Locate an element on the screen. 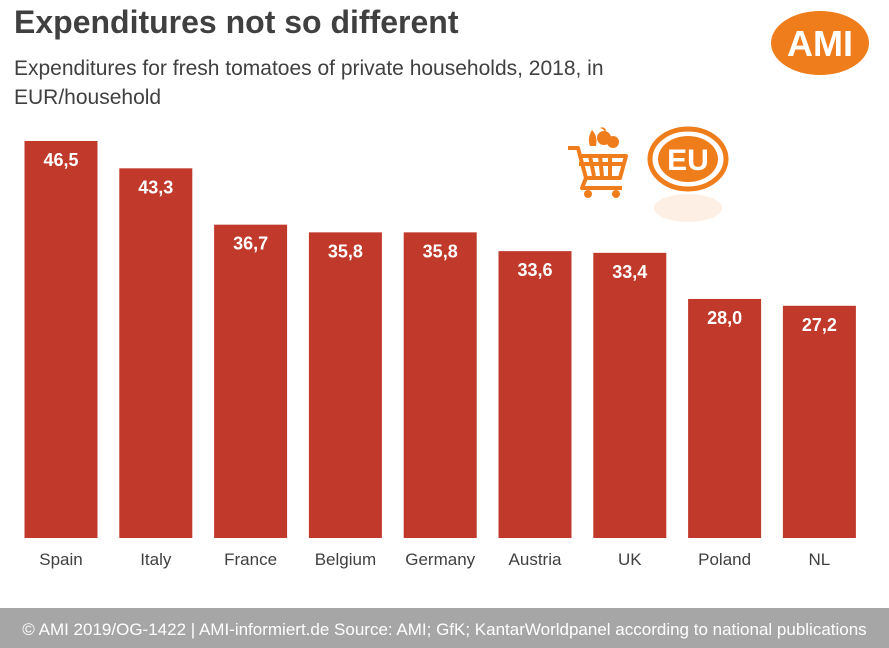  category-label: Spain is located at coordinates (60, 559).